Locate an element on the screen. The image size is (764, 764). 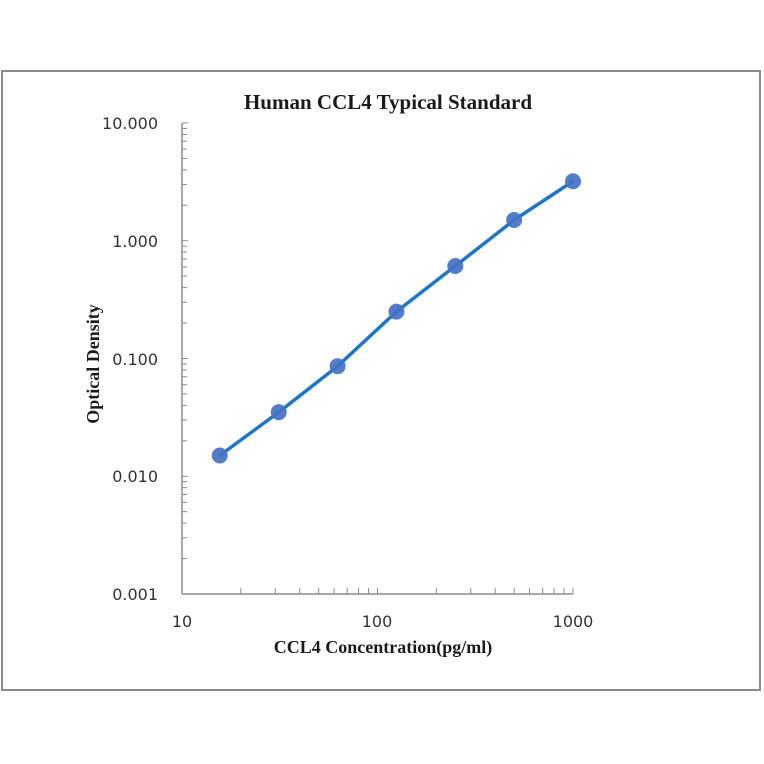
chart-title: Human CCL4 Typical Standard is located at coordinates (388, 102).